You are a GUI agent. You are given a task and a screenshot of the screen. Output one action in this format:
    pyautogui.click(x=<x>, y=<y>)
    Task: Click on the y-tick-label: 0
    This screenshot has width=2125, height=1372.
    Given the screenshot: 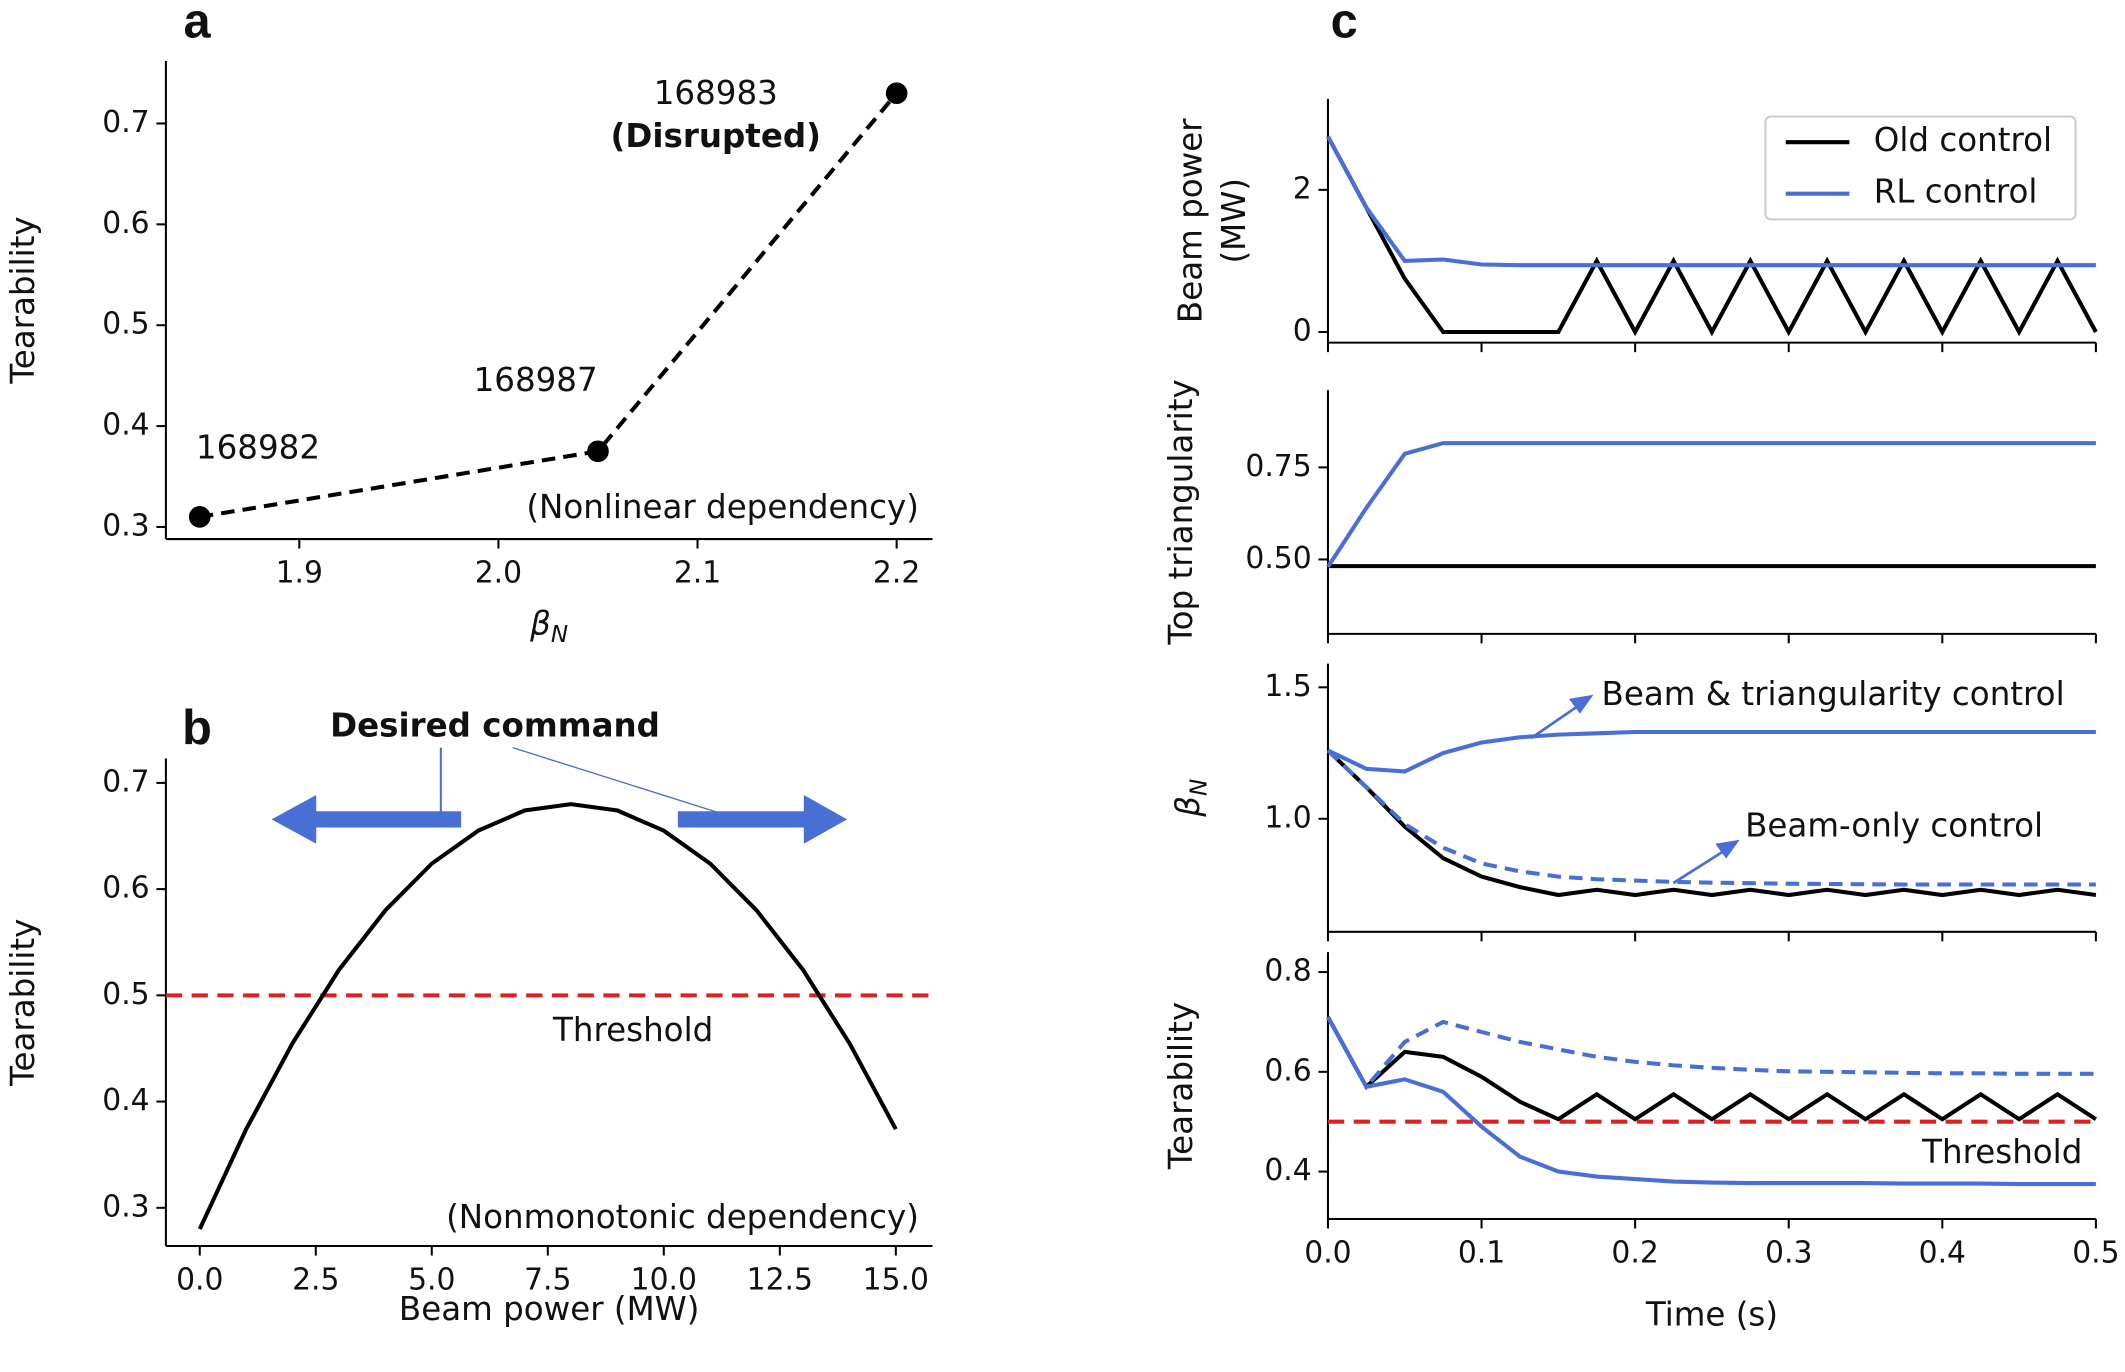 What is the action you would take?
    pyautogui.click(x=1302, y=331)
    